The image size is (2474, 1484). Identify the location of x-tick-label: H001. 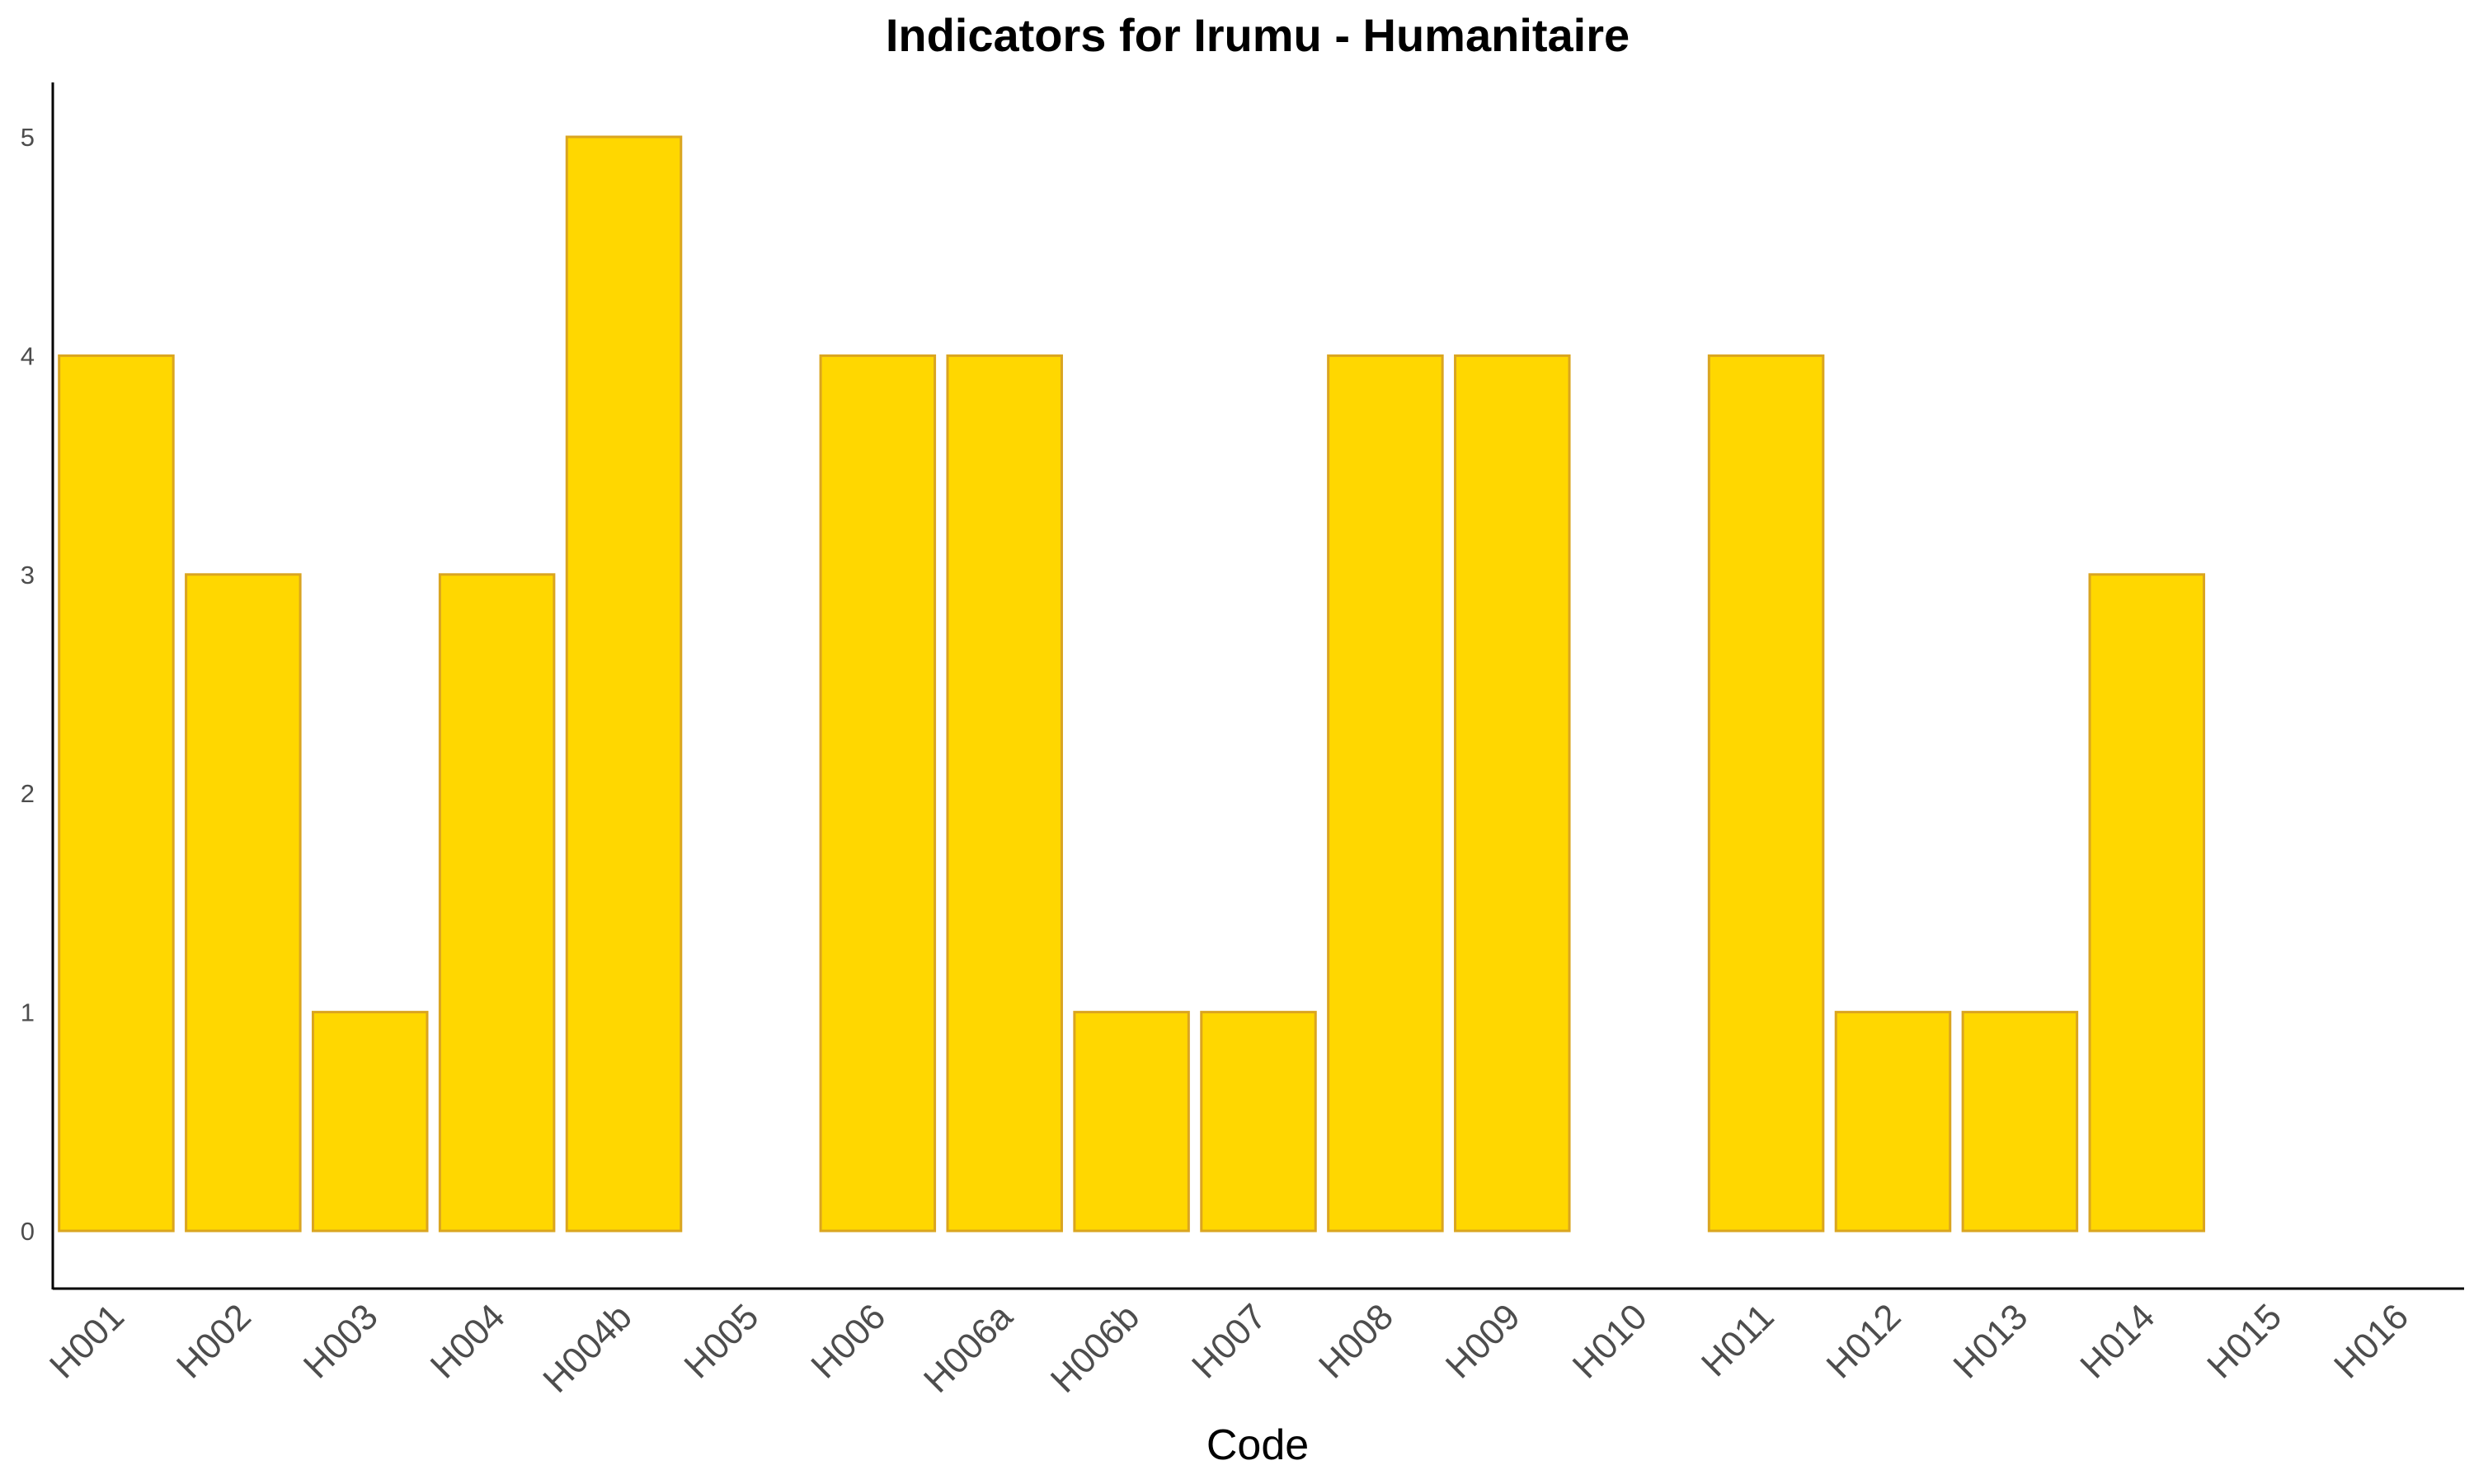
(87, 1341).